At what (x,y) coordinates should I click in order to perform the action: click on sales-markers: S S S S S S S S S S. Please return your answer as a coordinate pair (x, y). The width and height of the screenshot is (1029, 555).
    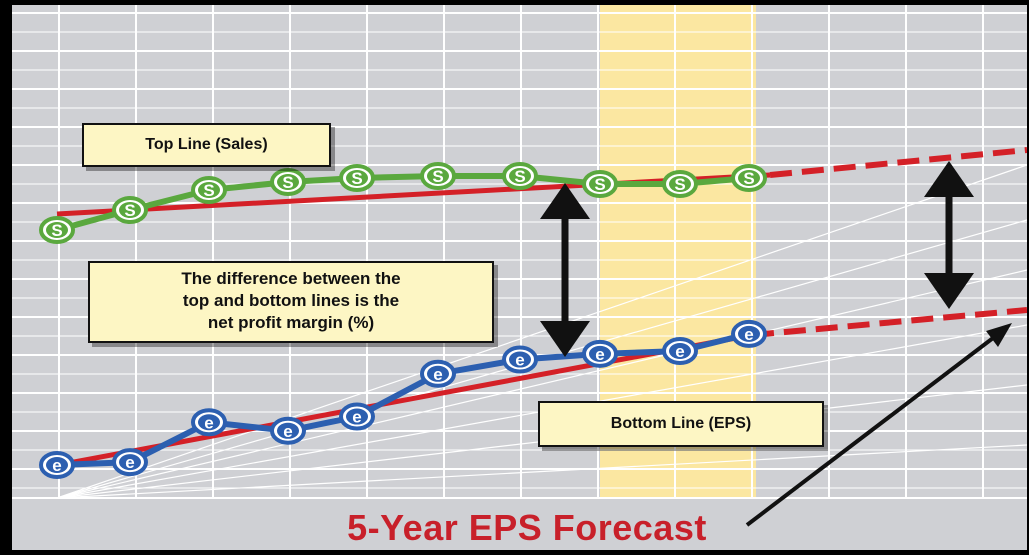
    Looking at the image, I should click on (403, 203).